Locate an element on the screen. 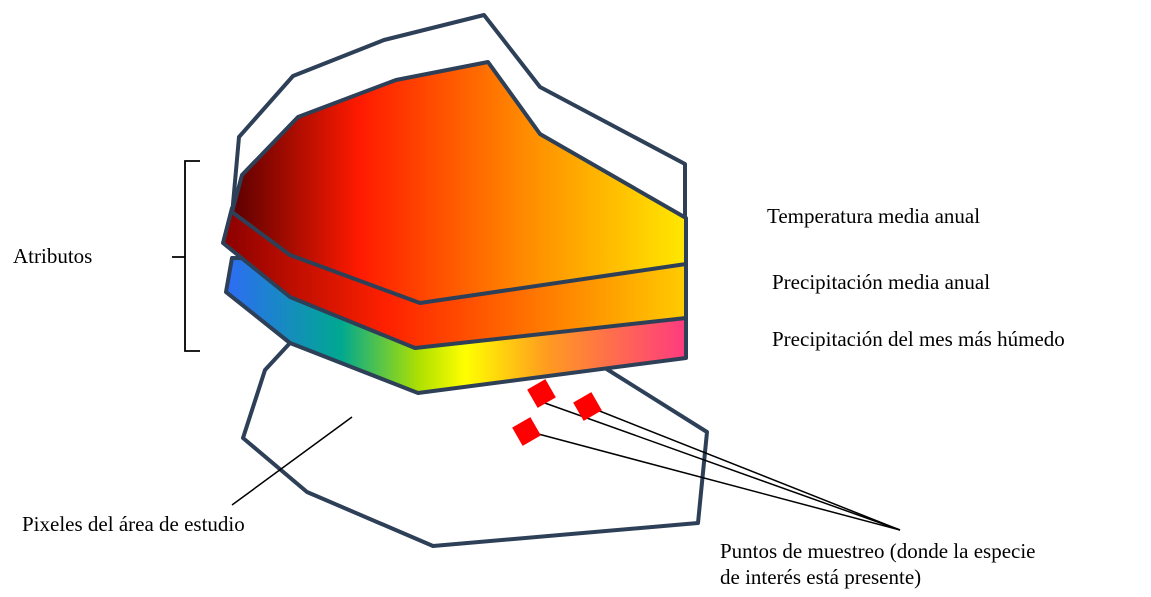 The width and height of the screenshot is (1151, 597). pixels-leader-line is located at coordinates (292, 461).